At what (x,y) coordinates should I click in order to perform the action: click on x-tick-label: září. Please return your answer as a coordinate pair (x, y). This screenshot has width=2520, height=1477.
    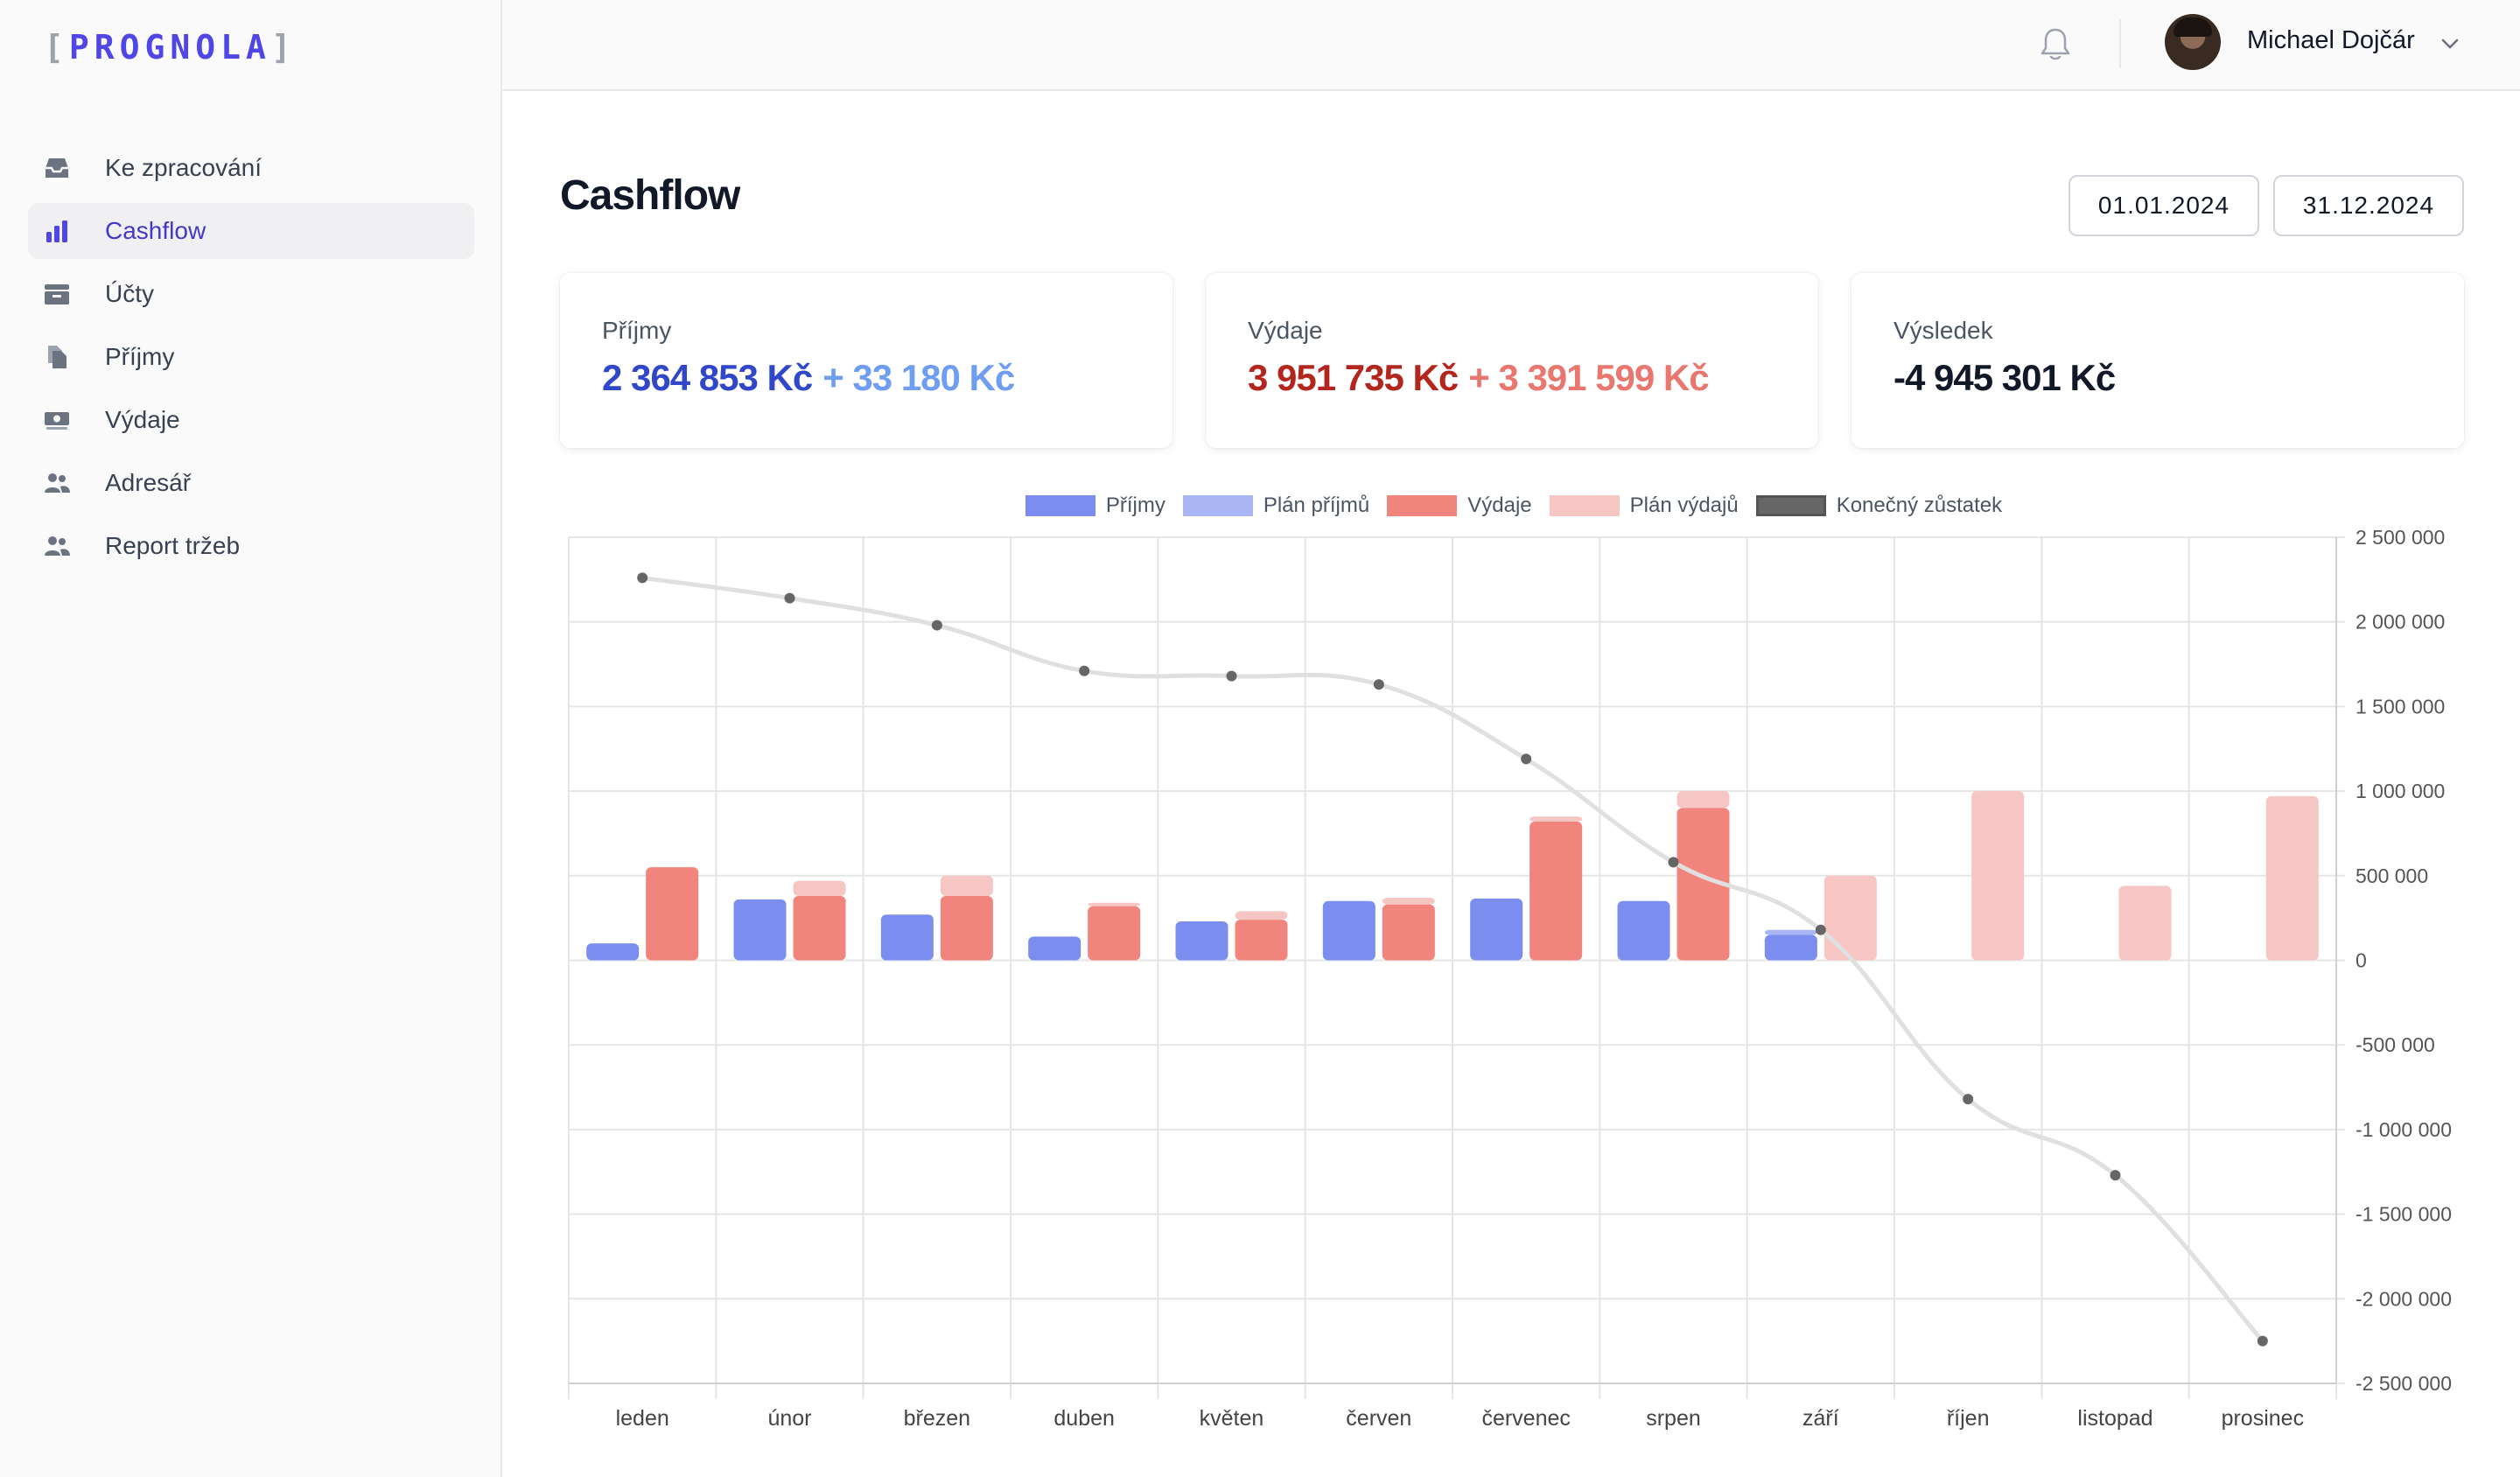
    Looking at the image, I should click on (1820, 1418).